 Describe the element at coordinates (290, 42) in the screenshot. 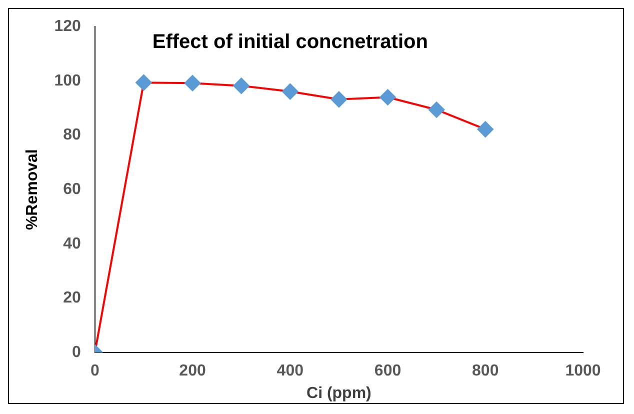

I see `chart-title: Effect of initial concnetration` at that location.